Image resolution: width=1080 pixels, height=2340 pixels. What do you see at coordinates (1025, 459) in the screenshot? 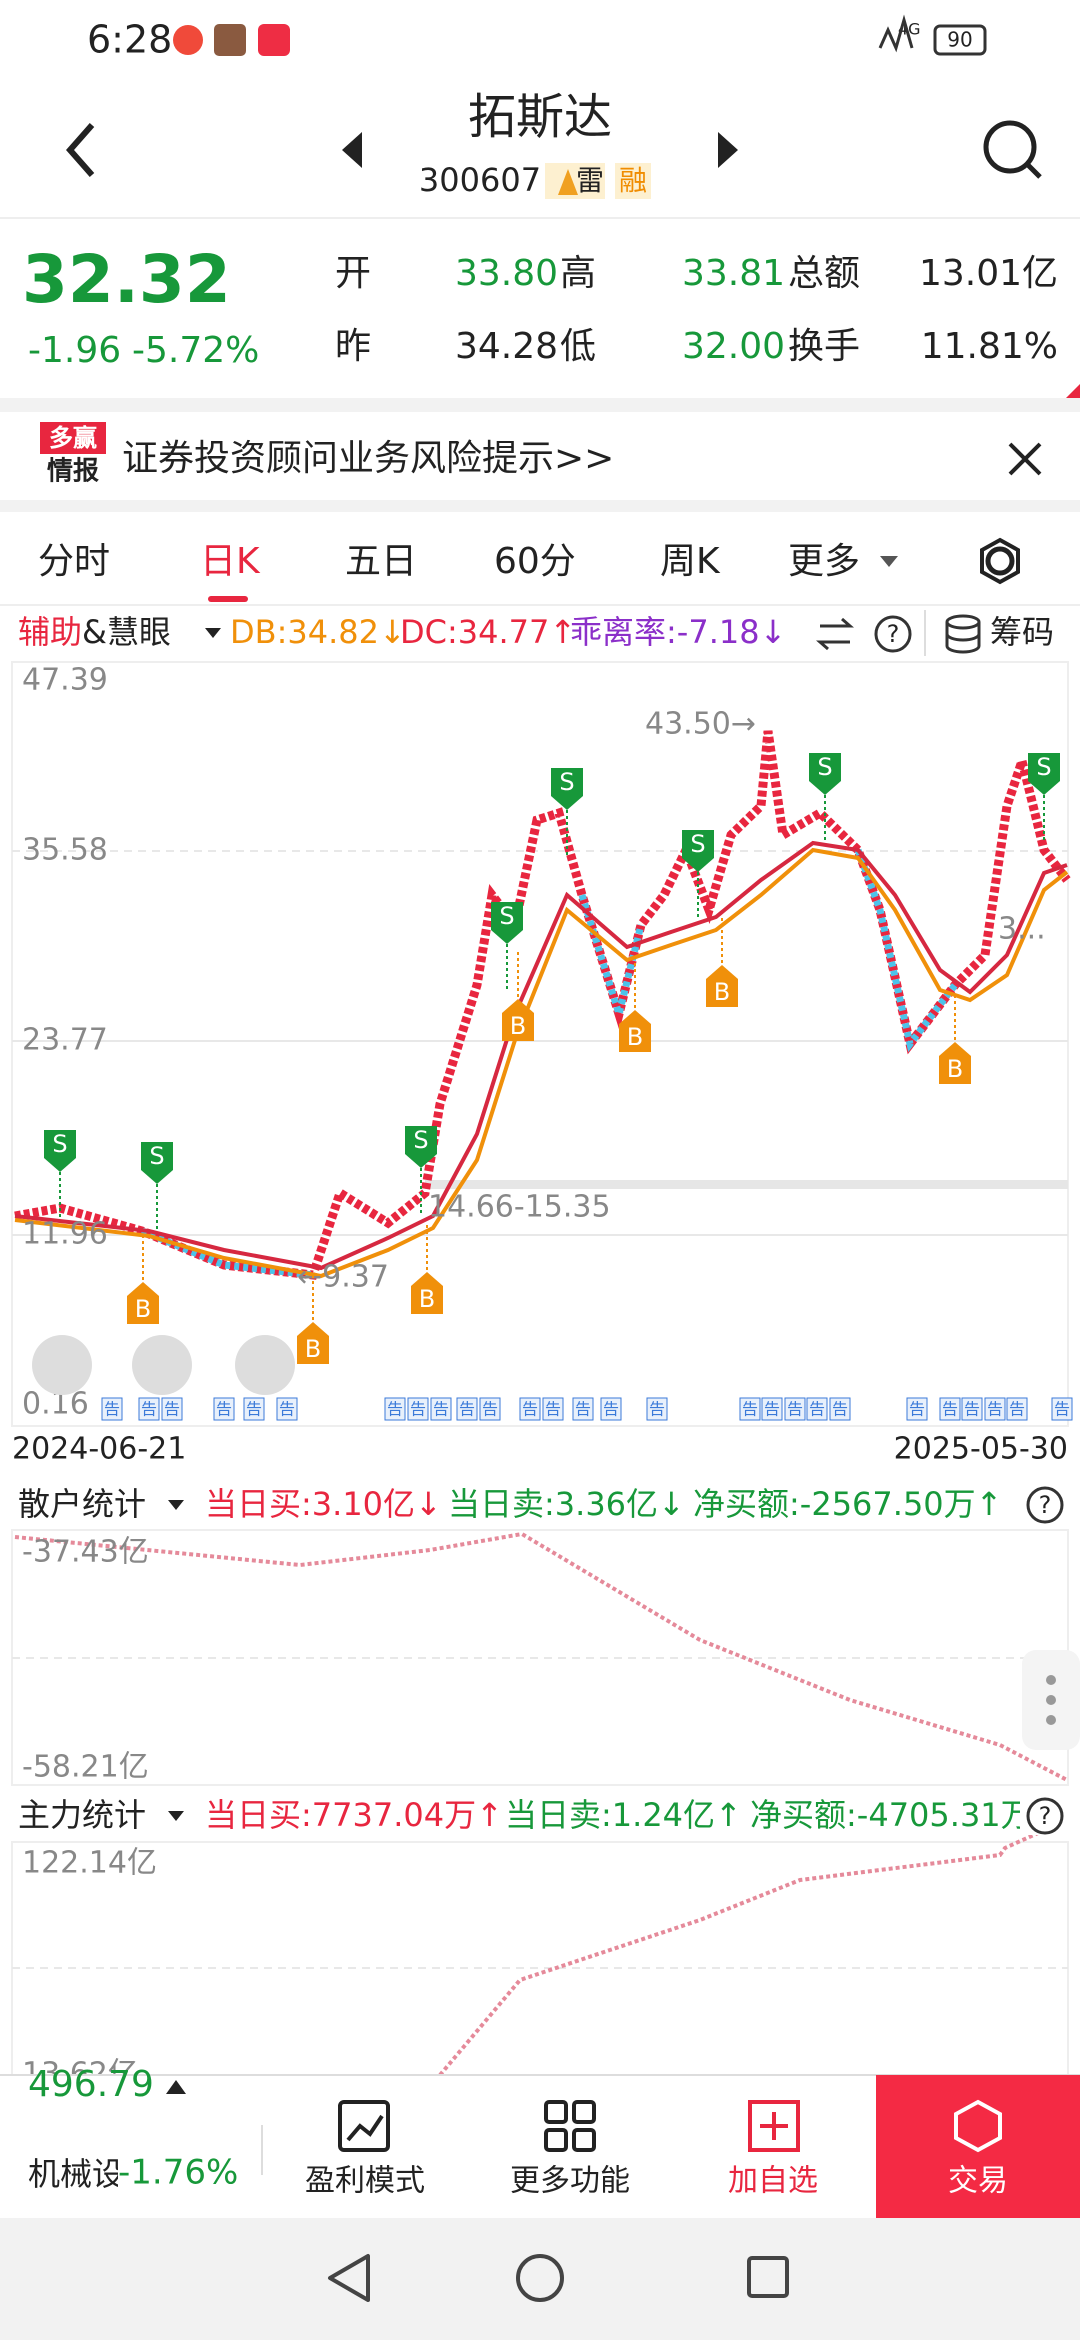
I see `close-banner` at bounding box center [1025, 459].